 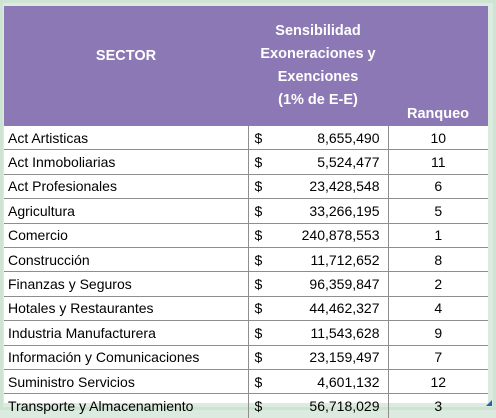 I want to click on rank-cell: 9, so click(x=438, y=333).